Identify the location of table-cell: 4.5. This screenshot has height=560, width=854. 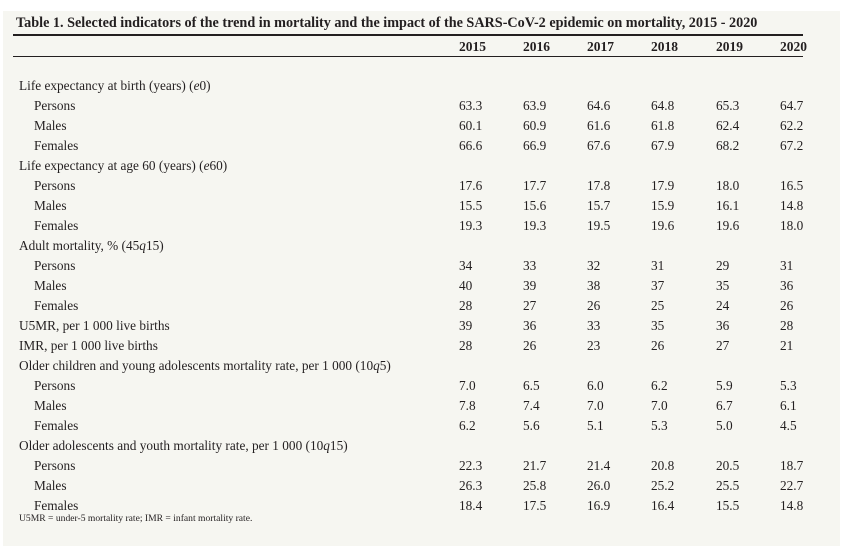
(788, 425).